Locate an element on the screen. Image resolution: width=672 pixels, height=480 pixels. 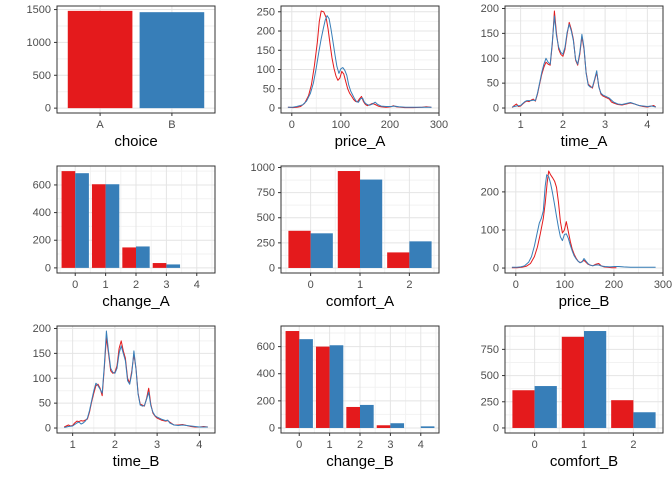
x-axis-title: time_A is located at coordinates (584, 141).